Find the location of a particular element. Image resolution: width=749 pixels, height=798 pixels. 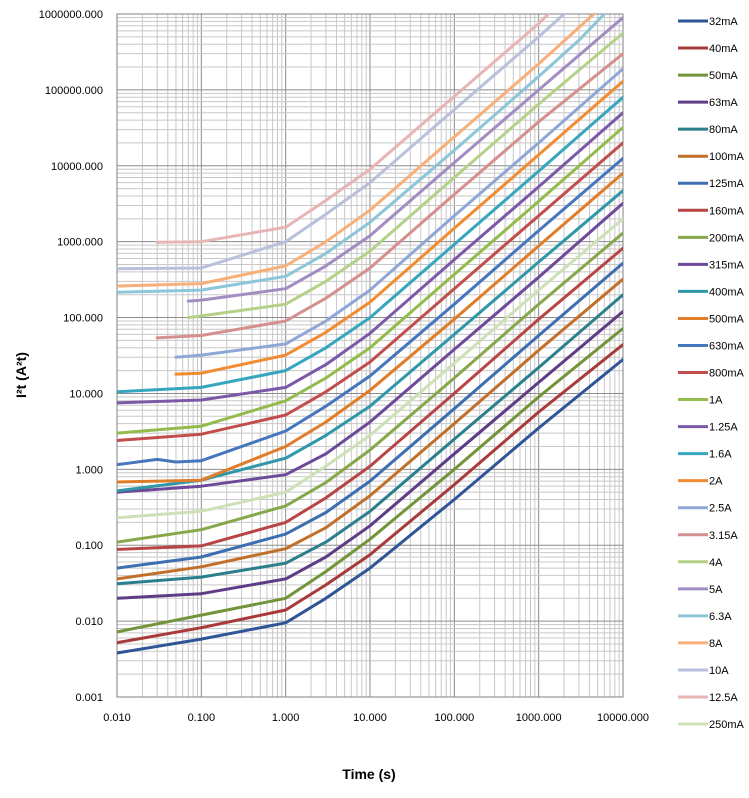

legend-label-63mA: 63mA is located at coordinates (723, 103).